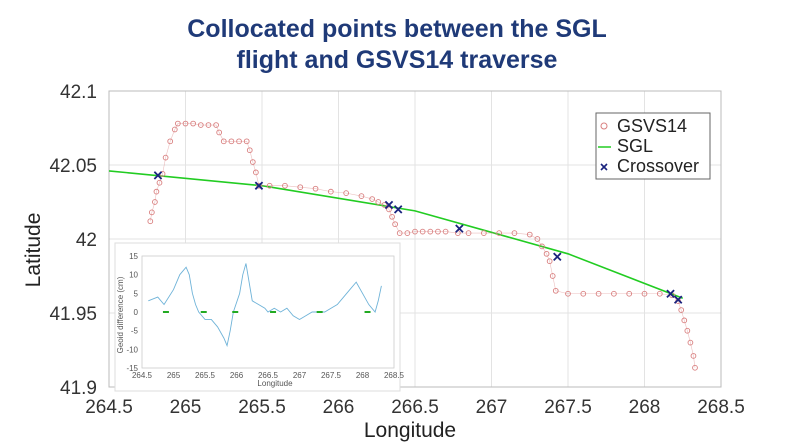  I want to click on inset-x-tick-label: 266, so click(237, 375).